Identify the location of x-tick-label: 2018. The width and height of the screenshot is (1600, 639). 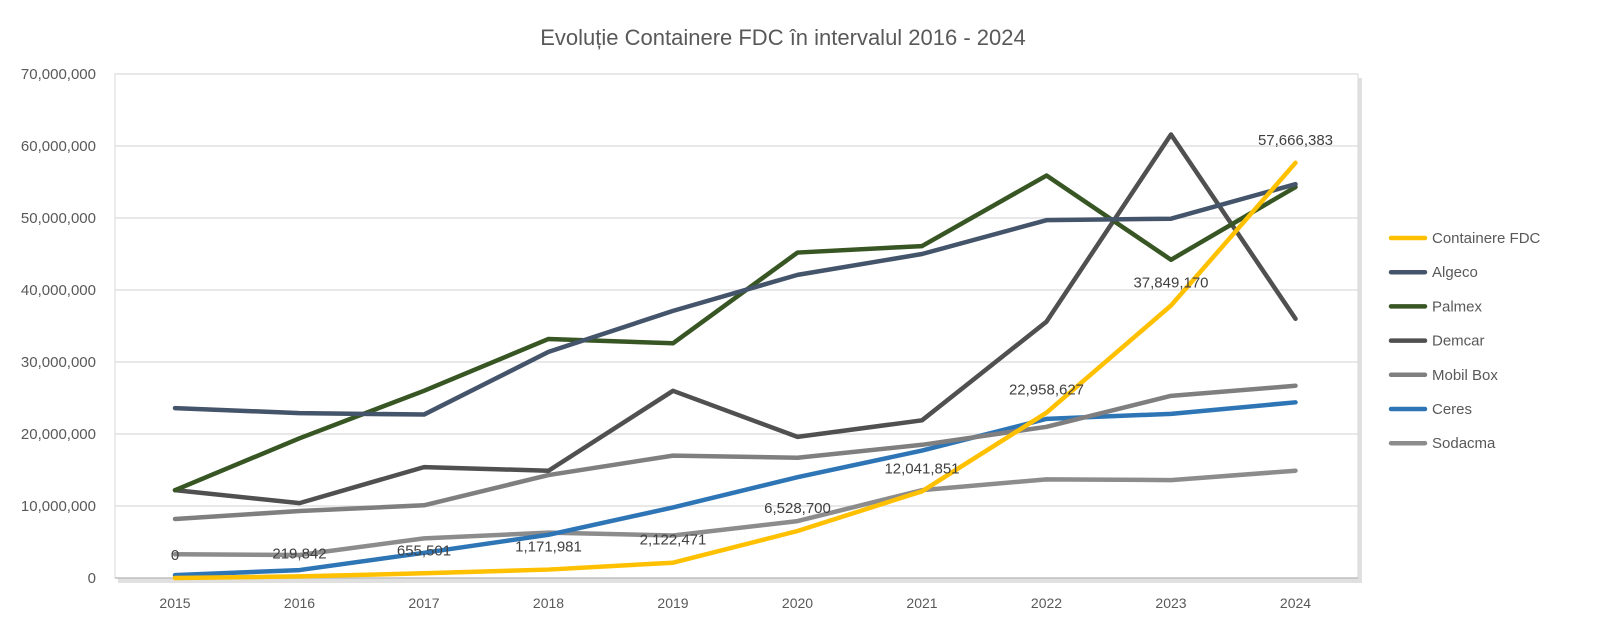
(548, 603).